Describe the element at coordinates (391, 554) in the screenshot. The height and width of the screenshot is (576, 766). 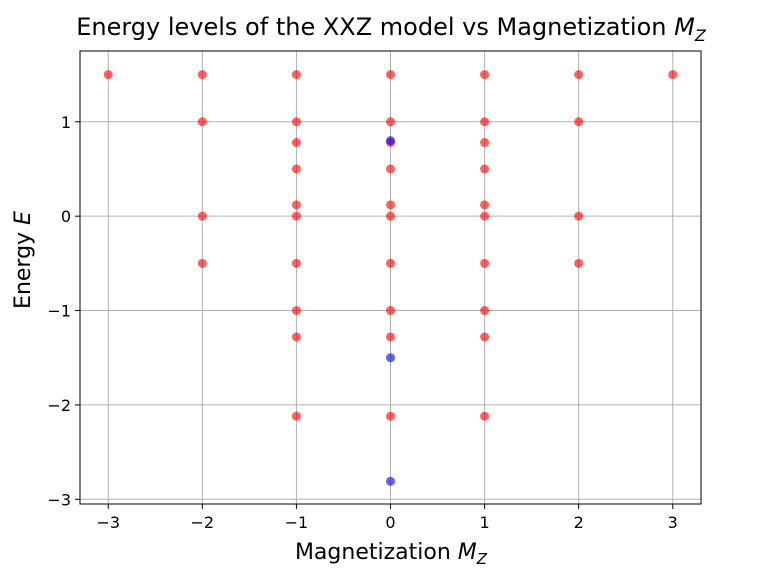
I see `x-axis-label: Magnetization MZ` at that location.